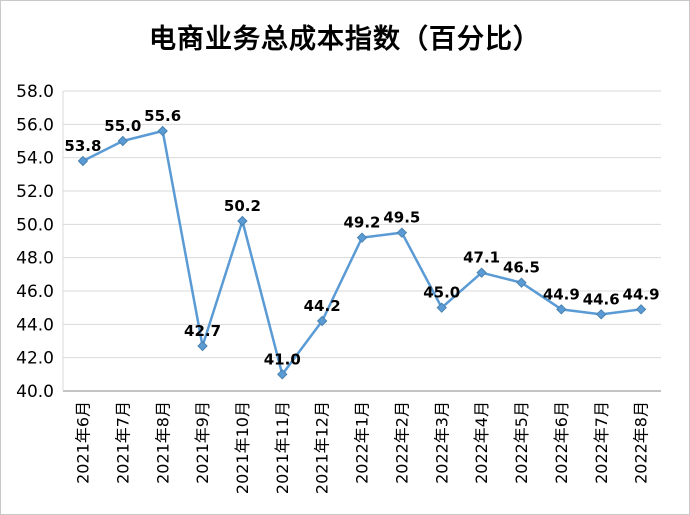 This screenshot has height=515, width=690. What do you see at coordinates (521, 442) in the screenshot?
I see `x-tick-label: 2022年5月` at bounding box center [521, 442].